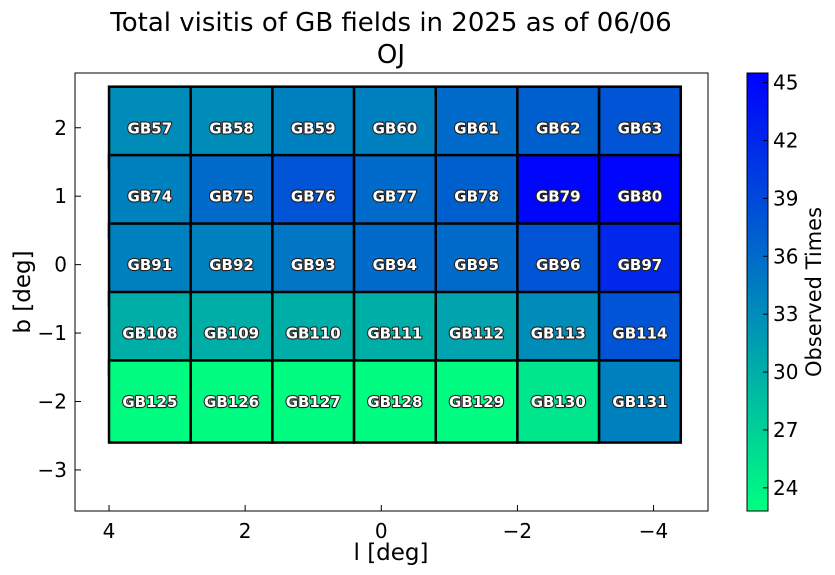  Describe the element at coordinates (109, 531) in the screenshot. I see `x-tick-label: 4` at that location.